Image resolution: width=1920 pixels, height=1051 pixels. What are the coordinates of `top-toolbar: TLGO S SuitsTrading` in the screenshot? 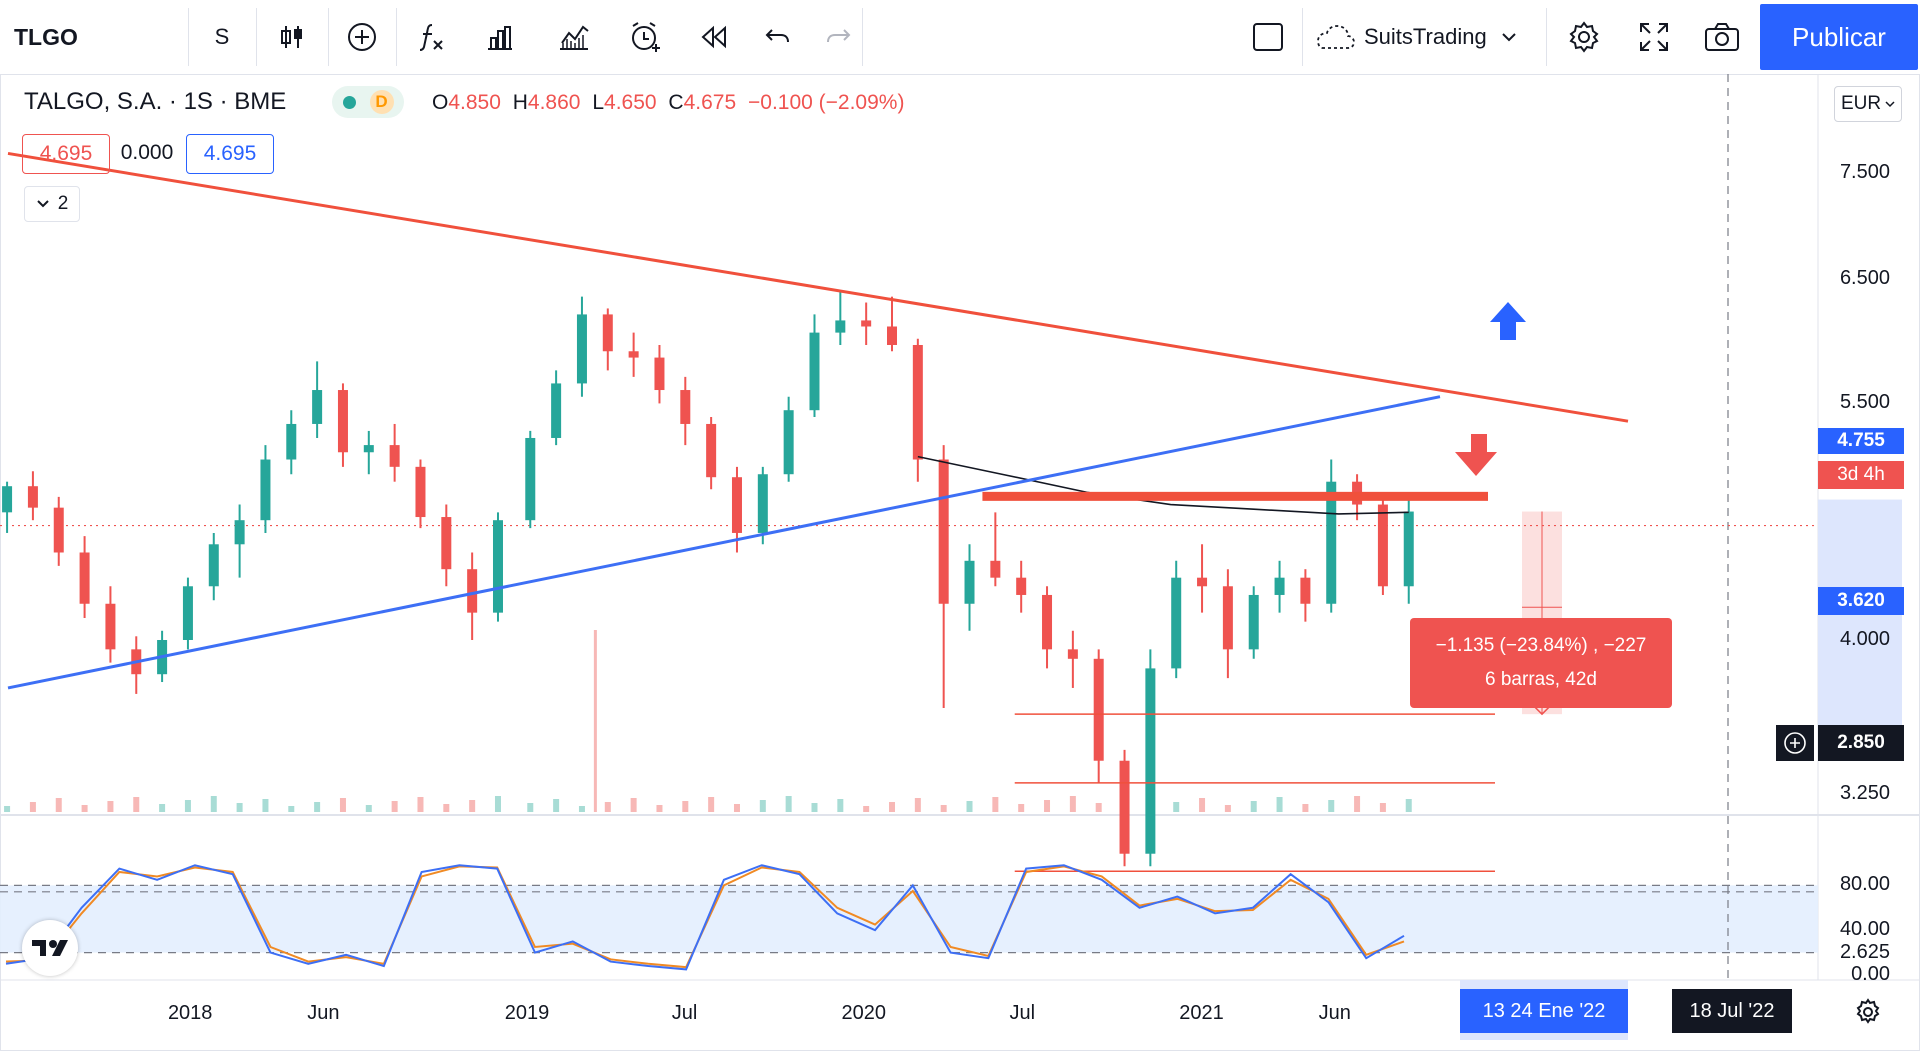 It's located at (960, 37).